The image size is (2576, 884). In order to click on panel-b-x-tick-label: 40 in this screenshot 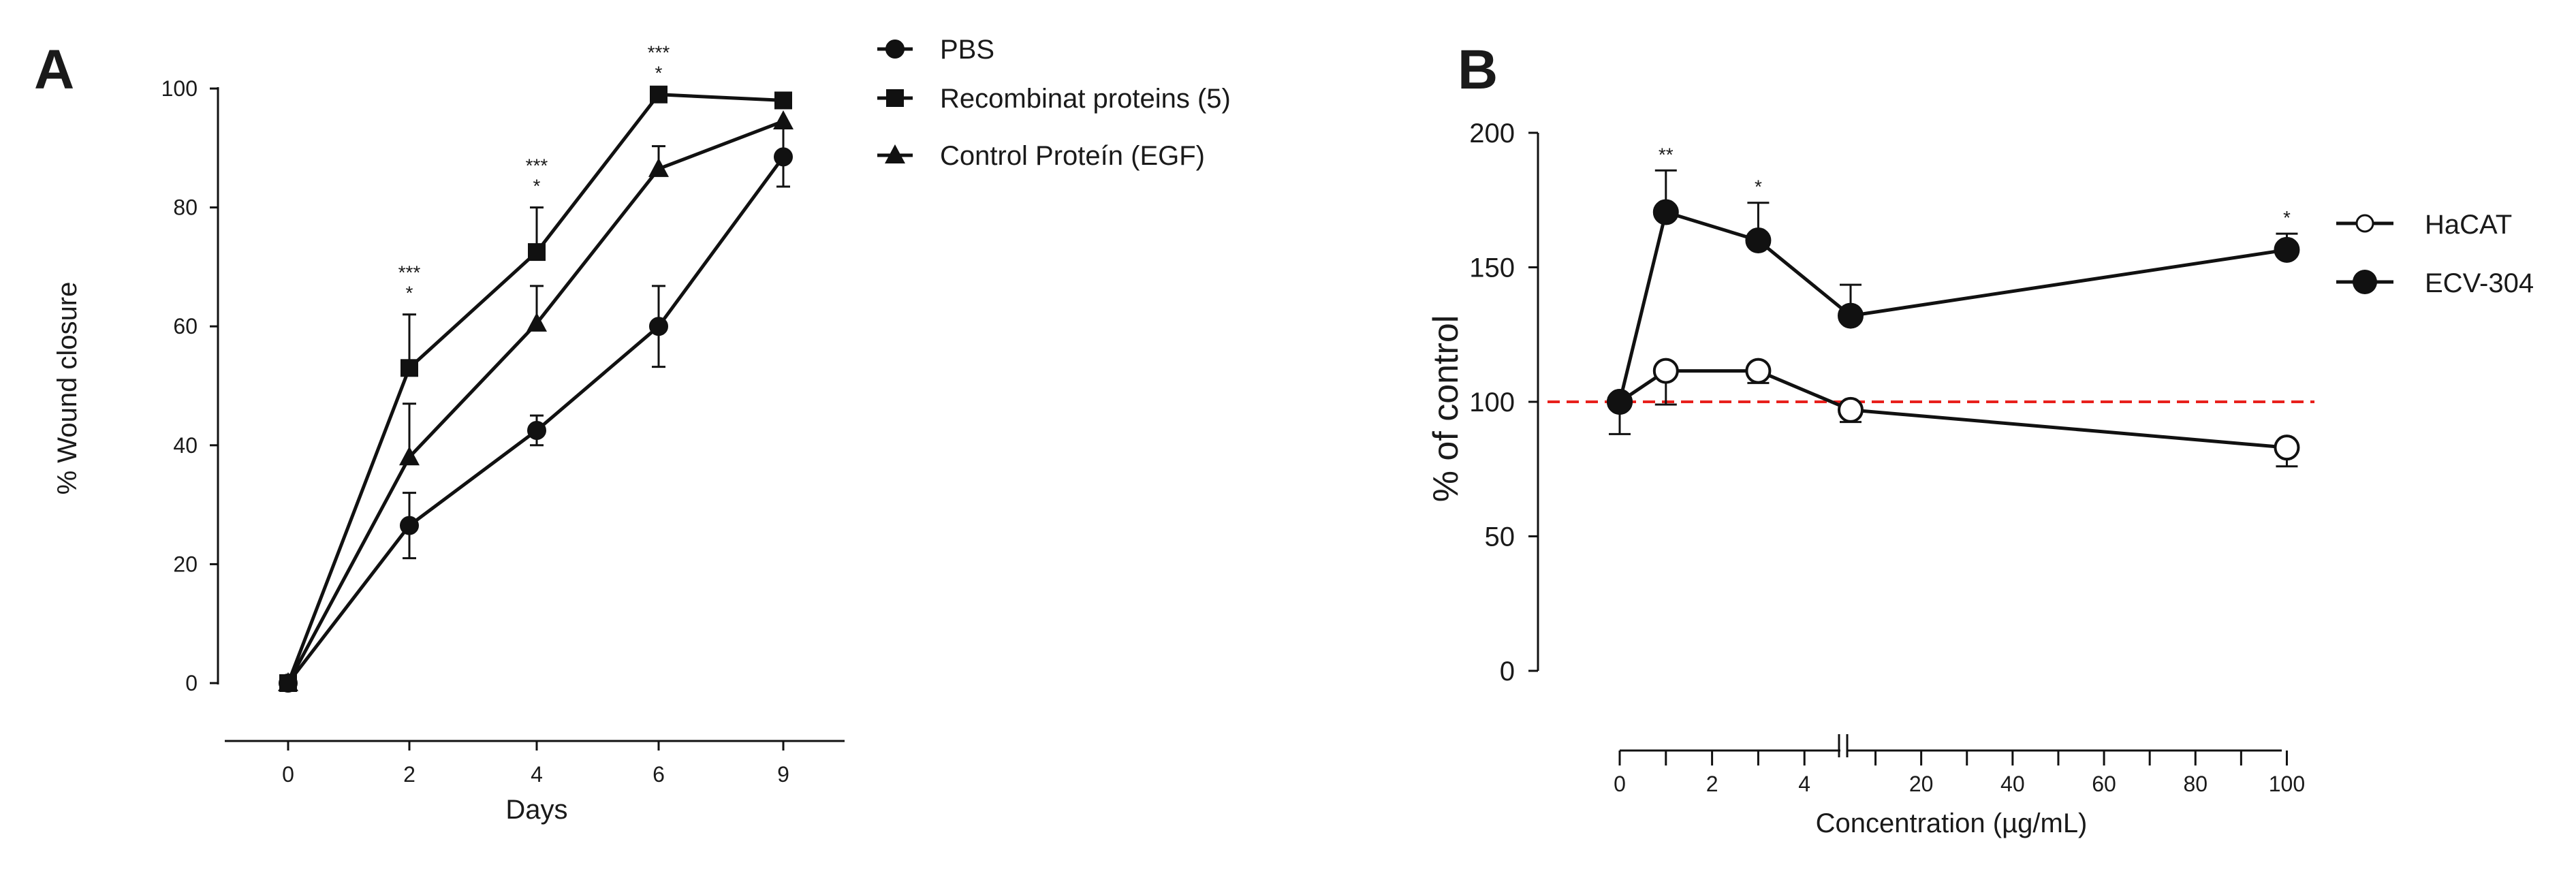, I will do `click(2012, 784)`.